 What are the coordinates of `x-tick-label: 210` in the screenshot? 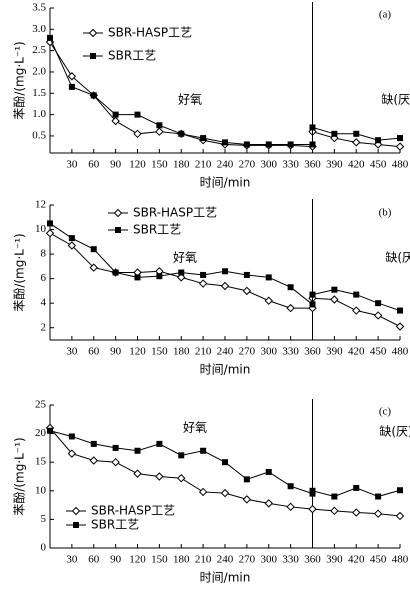 It's located at (203, 165).